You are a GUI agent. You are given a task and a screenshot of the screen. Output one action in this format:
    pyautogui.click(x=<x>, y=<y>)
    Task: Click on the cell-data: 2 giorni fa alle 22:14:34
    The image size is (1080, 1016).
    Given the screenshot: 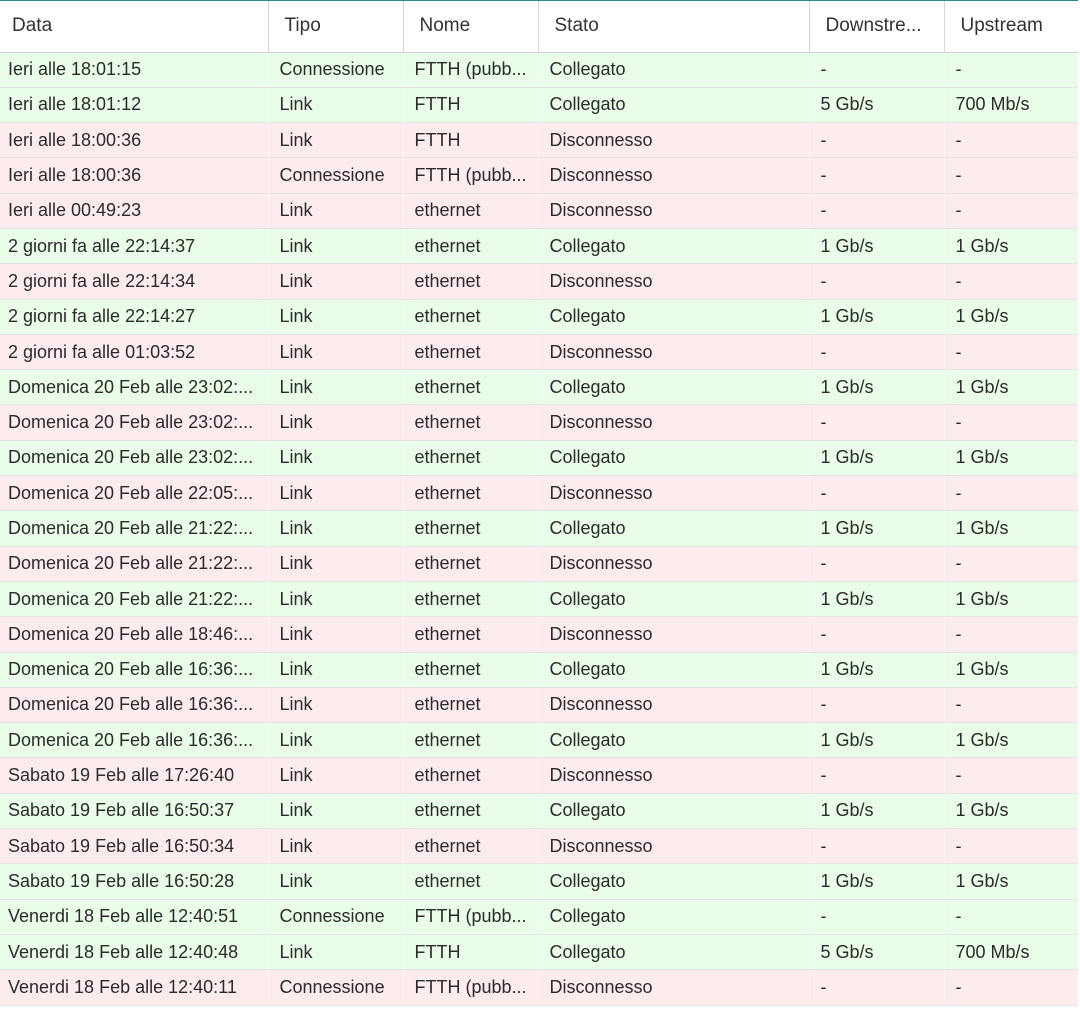 What is the action you would take?
    pyautogui.click(x=134, y=281)
    